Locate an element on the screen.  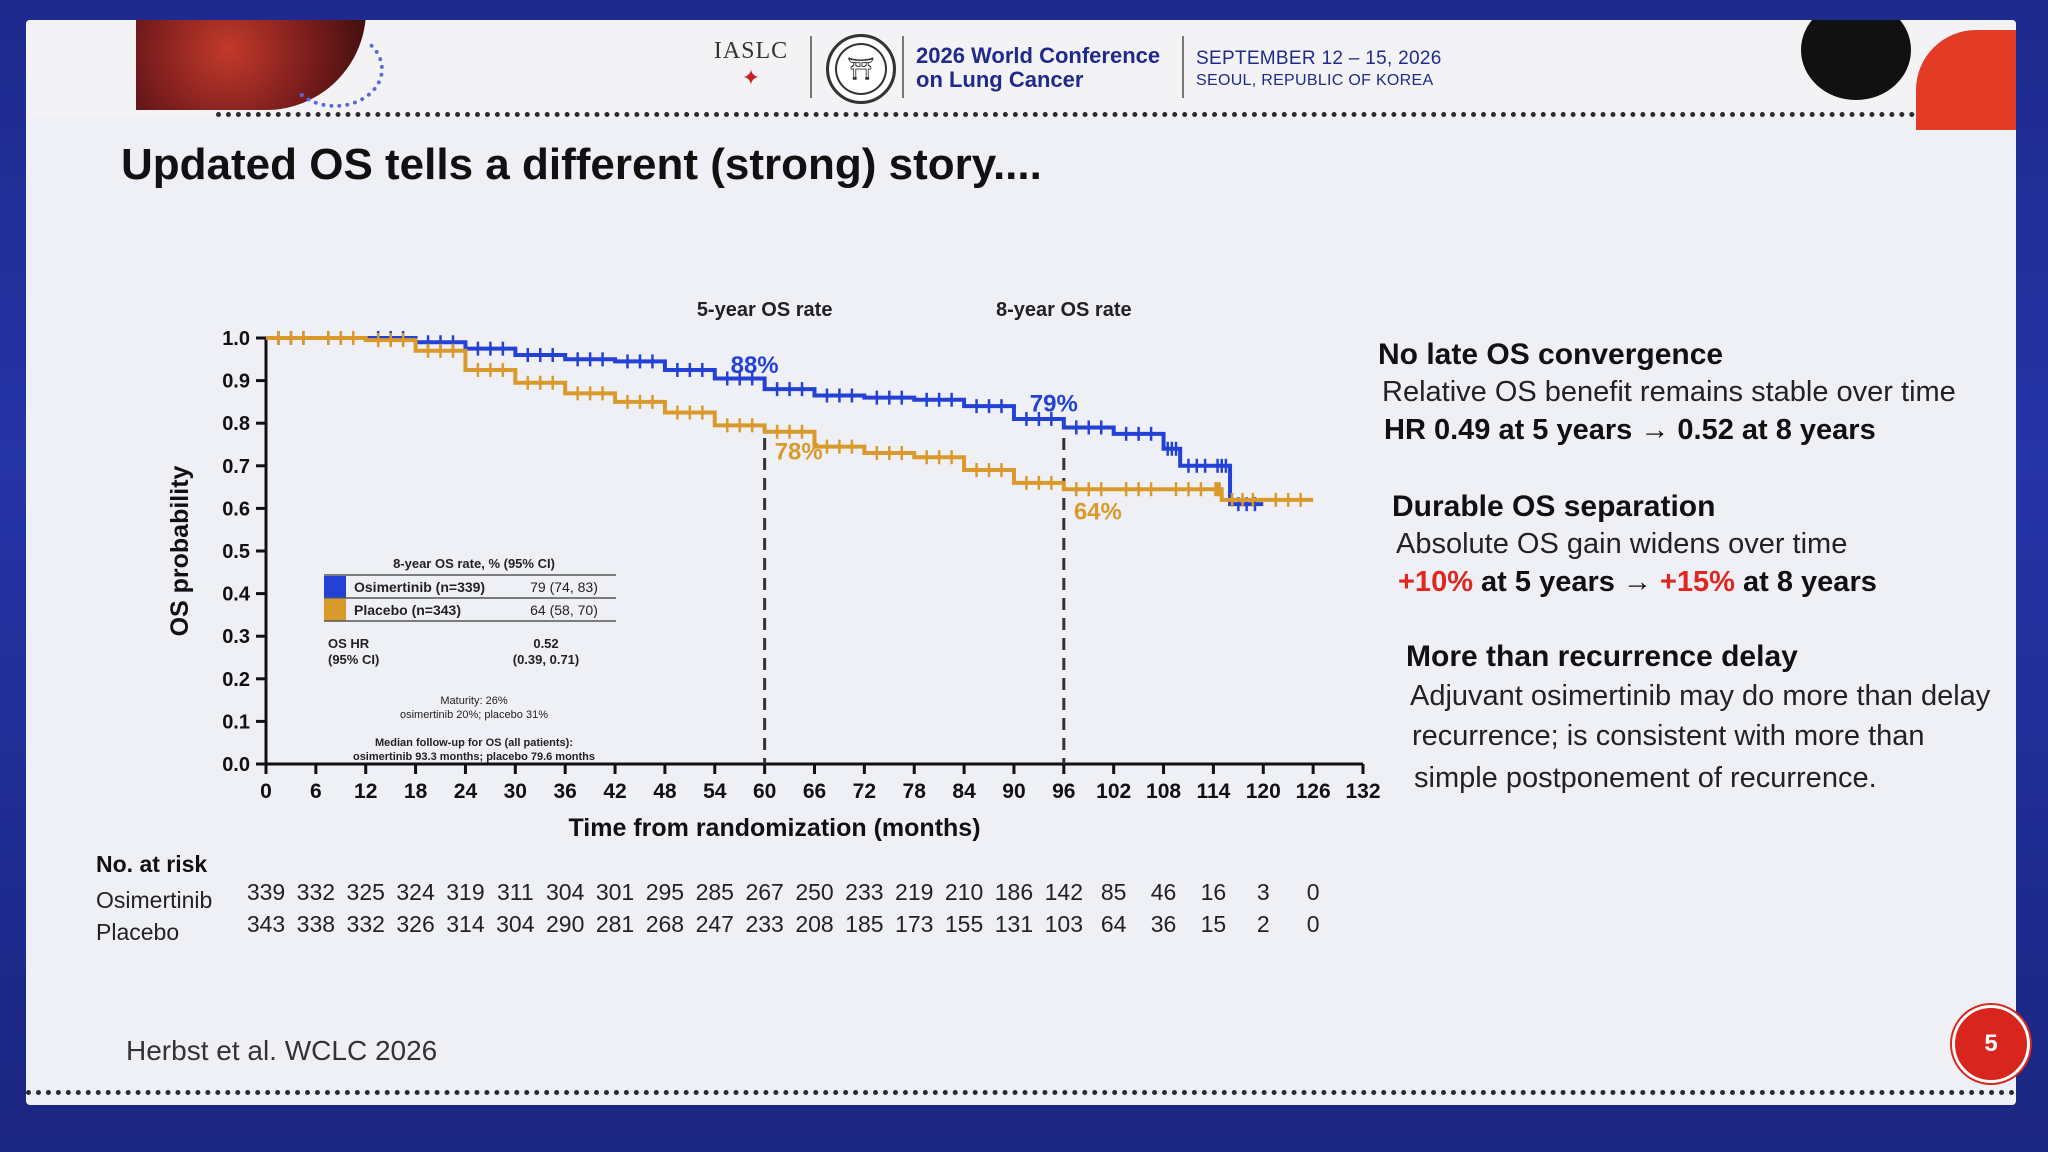
risk-count: 36 is located at coordinates (1164, 924).